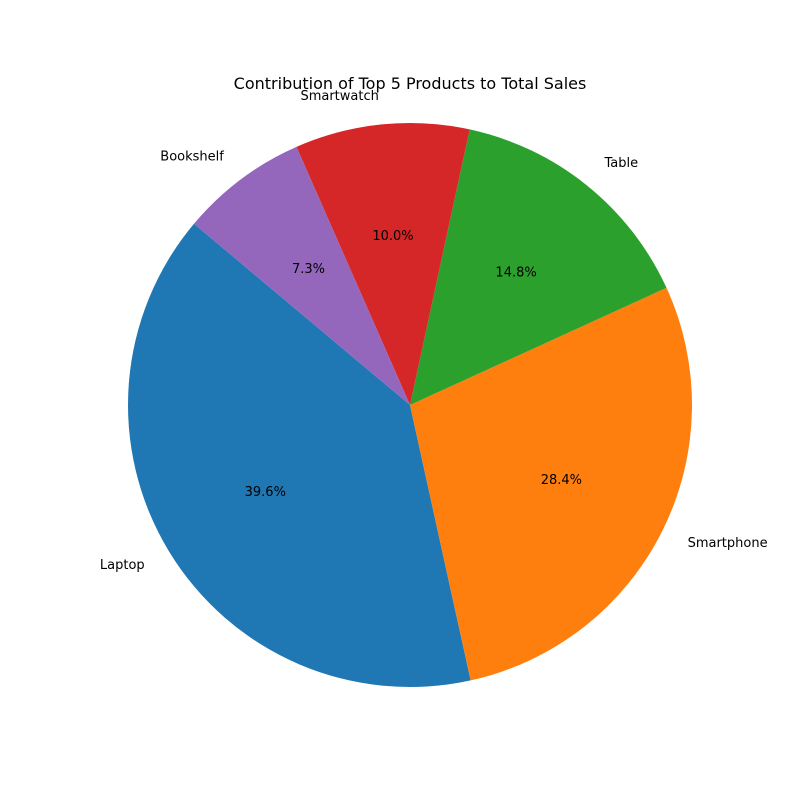 This screenshot has height=800, width=800. What do you see at coordinates (728, 543) in the screenshot?
I see `slice-label-smartphone: Smartphone` at bounding box center [728, 543].